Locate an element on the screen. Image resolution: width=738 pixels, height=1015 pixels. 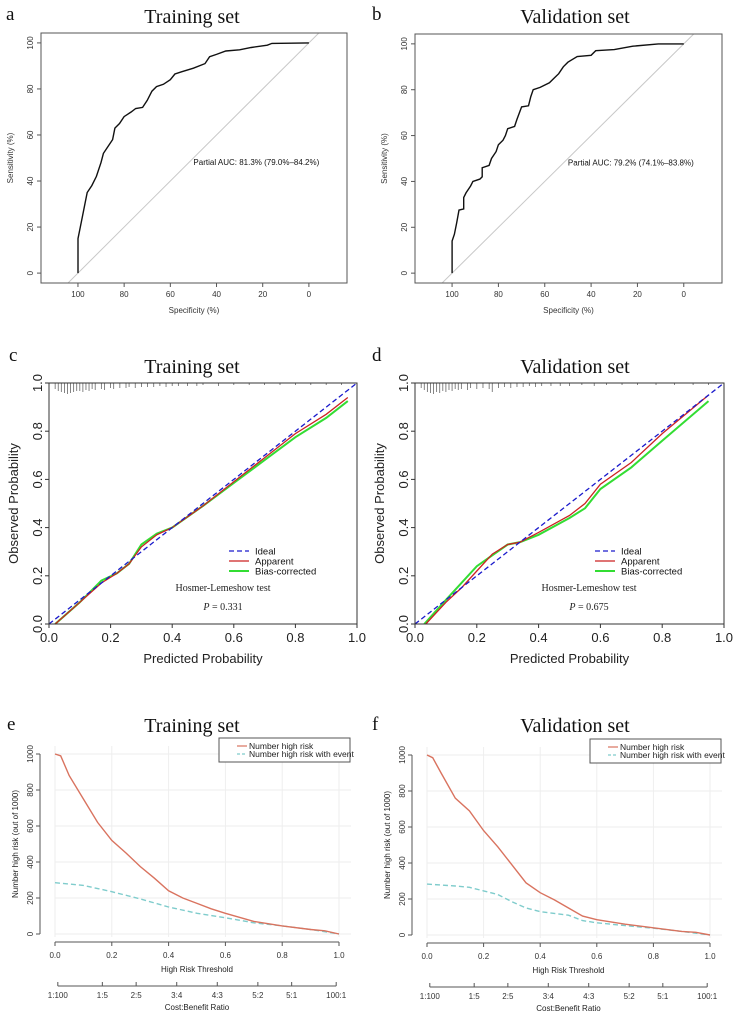
y-tick-label: 60 is located at coordinates (30, 134).